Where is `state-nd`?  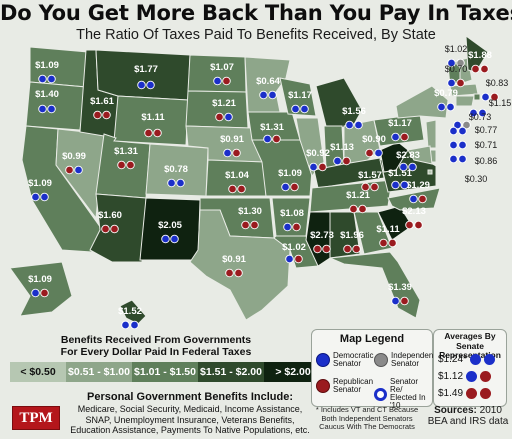 state-nd is located at coordinates (217, 73).